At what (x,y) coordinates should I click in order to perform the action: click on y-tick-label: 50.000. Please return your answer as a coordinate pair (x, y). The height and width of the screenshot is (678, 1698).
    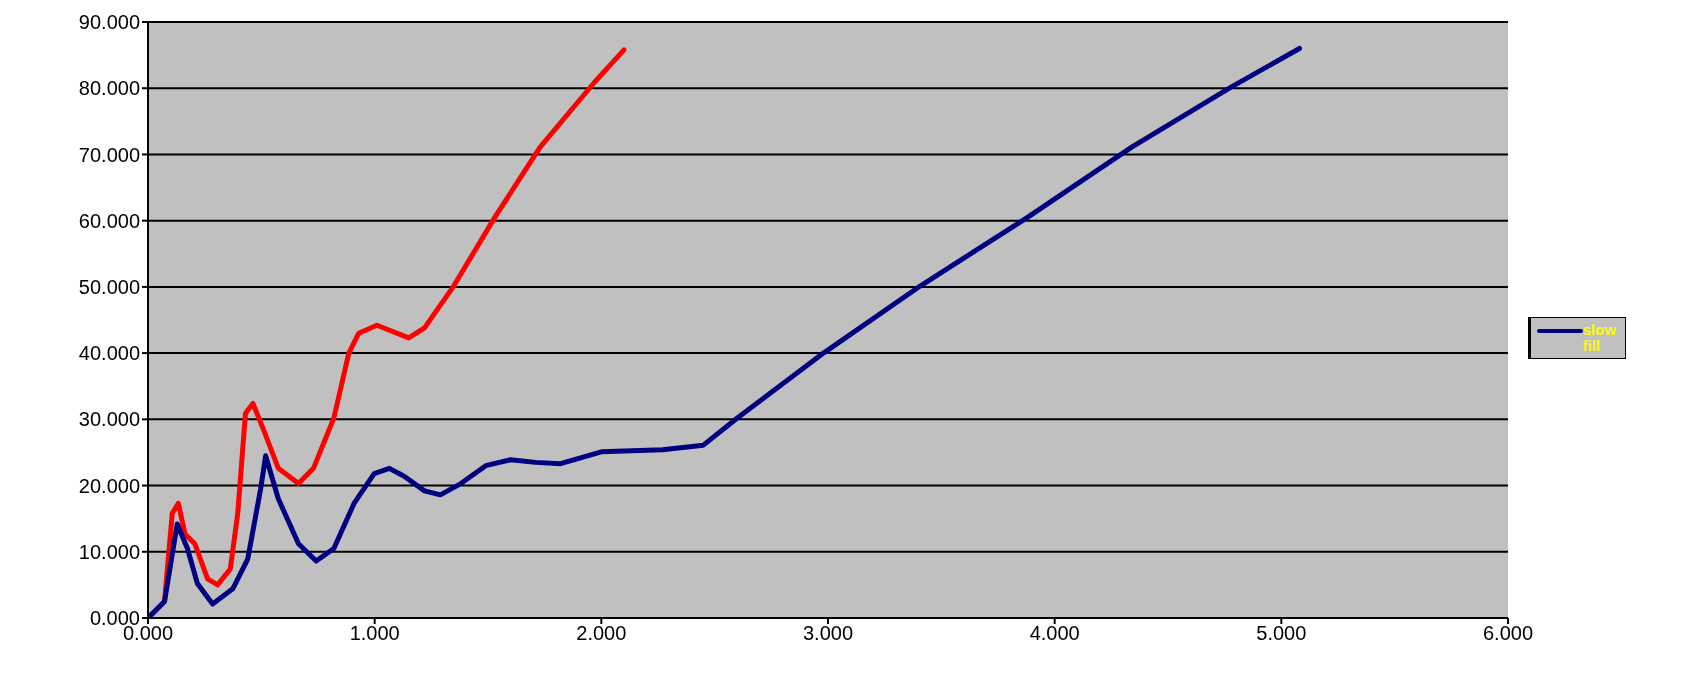
    Looking at the image, I should click on (109, 286).